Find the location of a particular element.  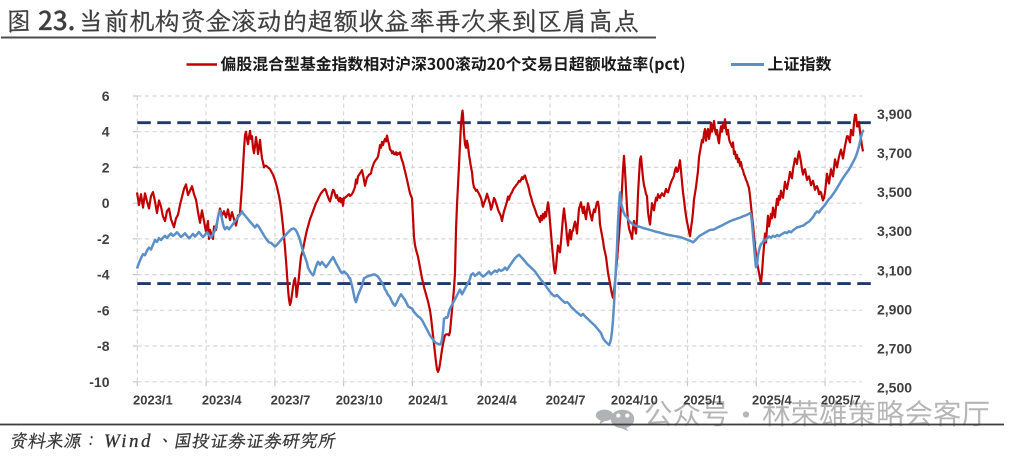

svg-text: 3,100 is located at coordinates (894, 270).